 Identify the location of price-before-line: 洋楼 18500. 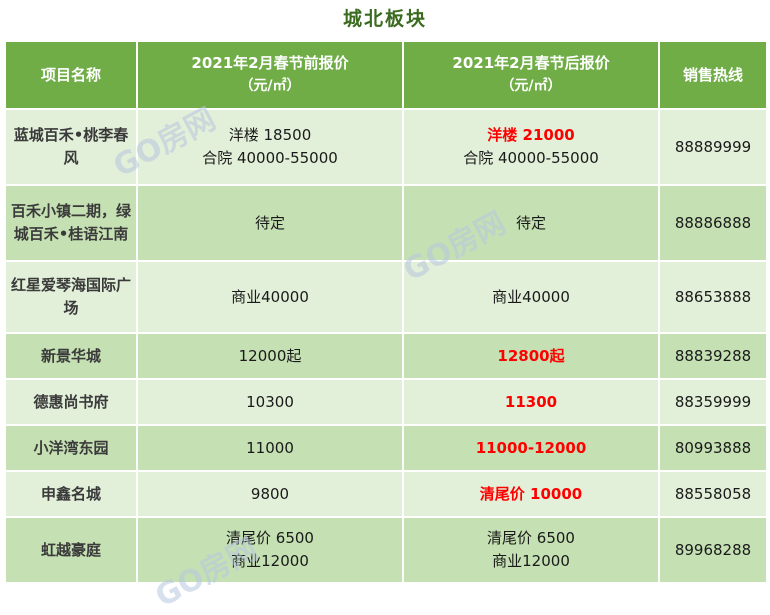
(270, 135).